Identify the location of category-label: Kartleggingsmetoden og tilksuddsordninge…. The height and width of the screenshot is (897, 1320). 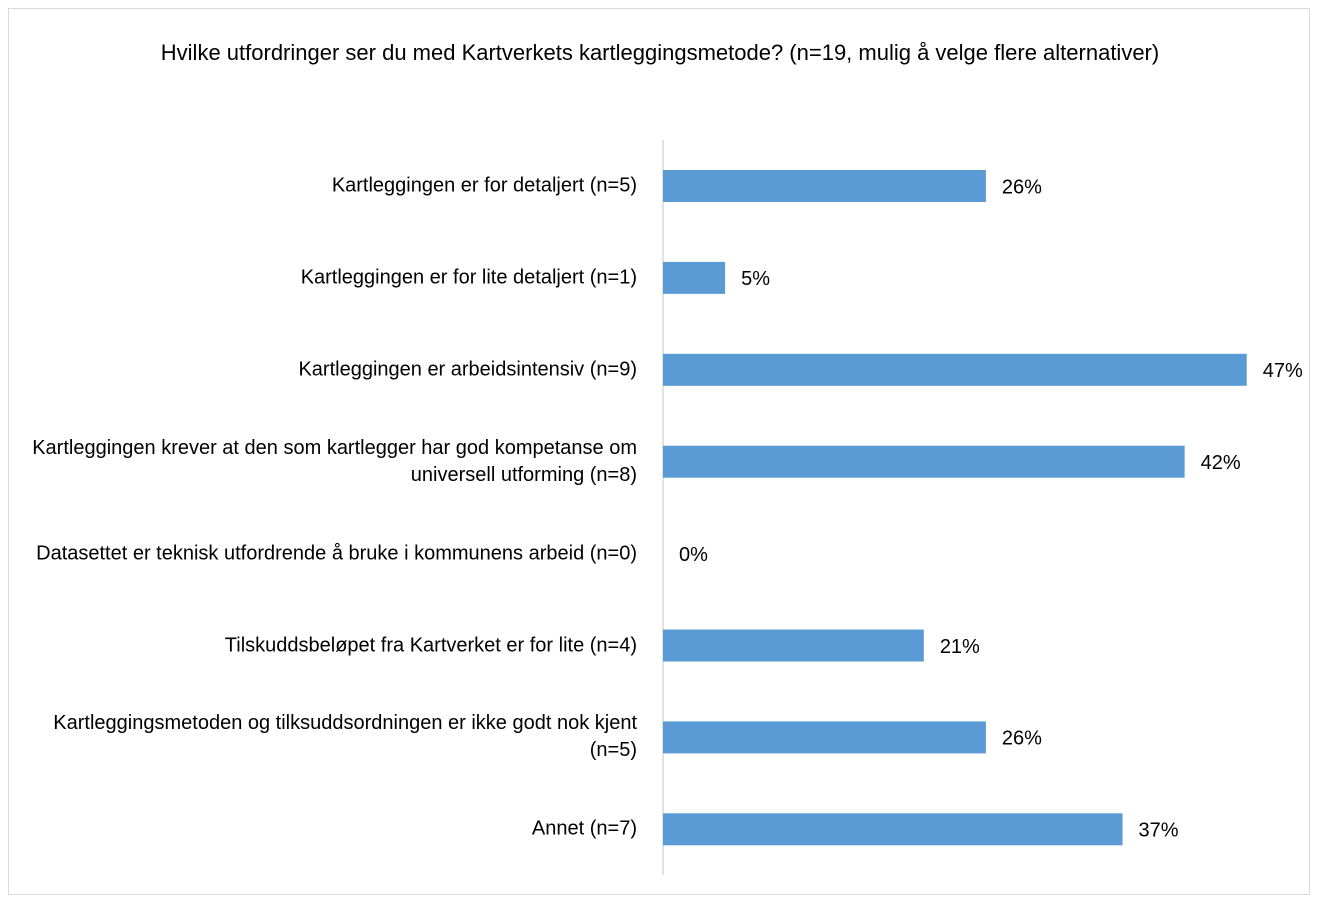
(345, 737).